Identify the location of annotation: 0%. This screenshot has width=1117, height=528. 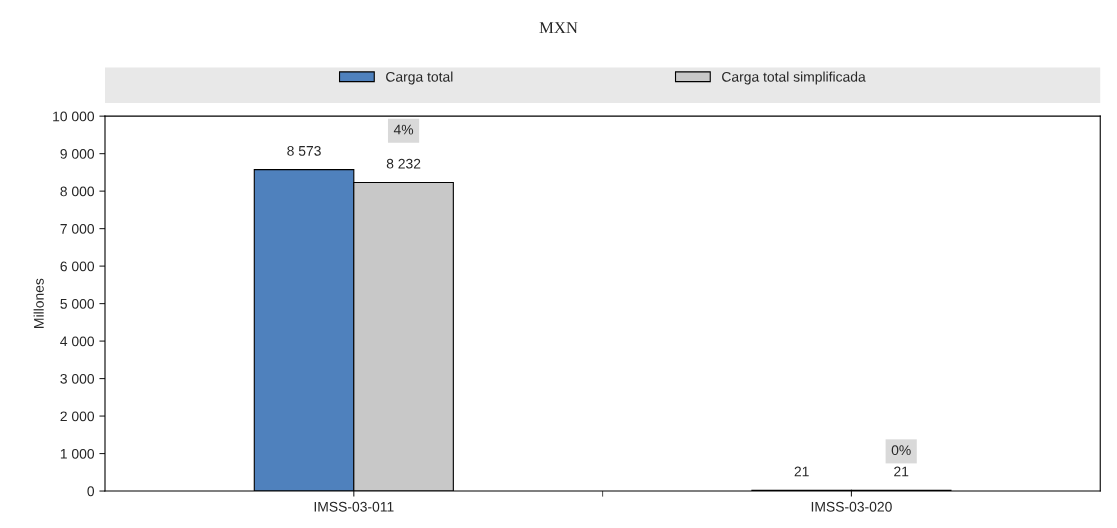
(901, 450).